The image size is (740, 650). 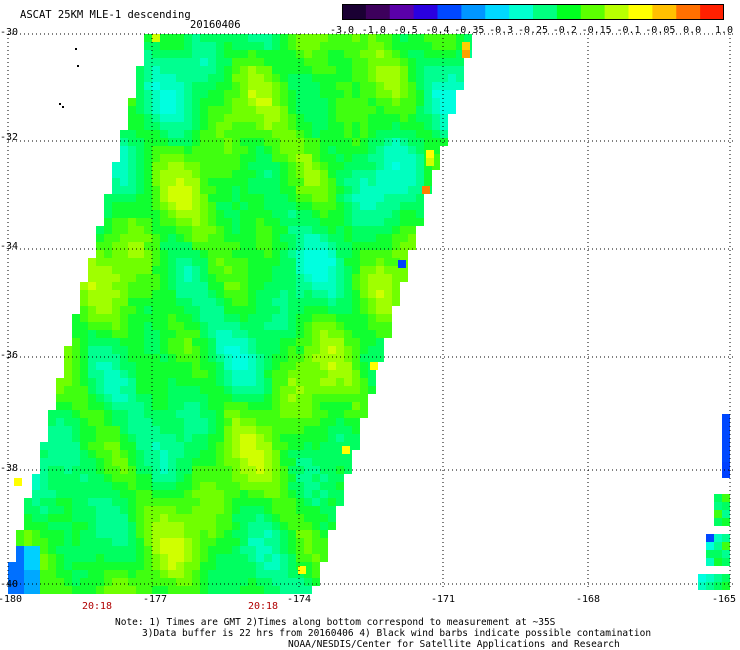 What do you see at coordinates (596, 30) in the screenshot?
I see `colorbar-tick-label: -0.15` at bounding box center [596, 30].